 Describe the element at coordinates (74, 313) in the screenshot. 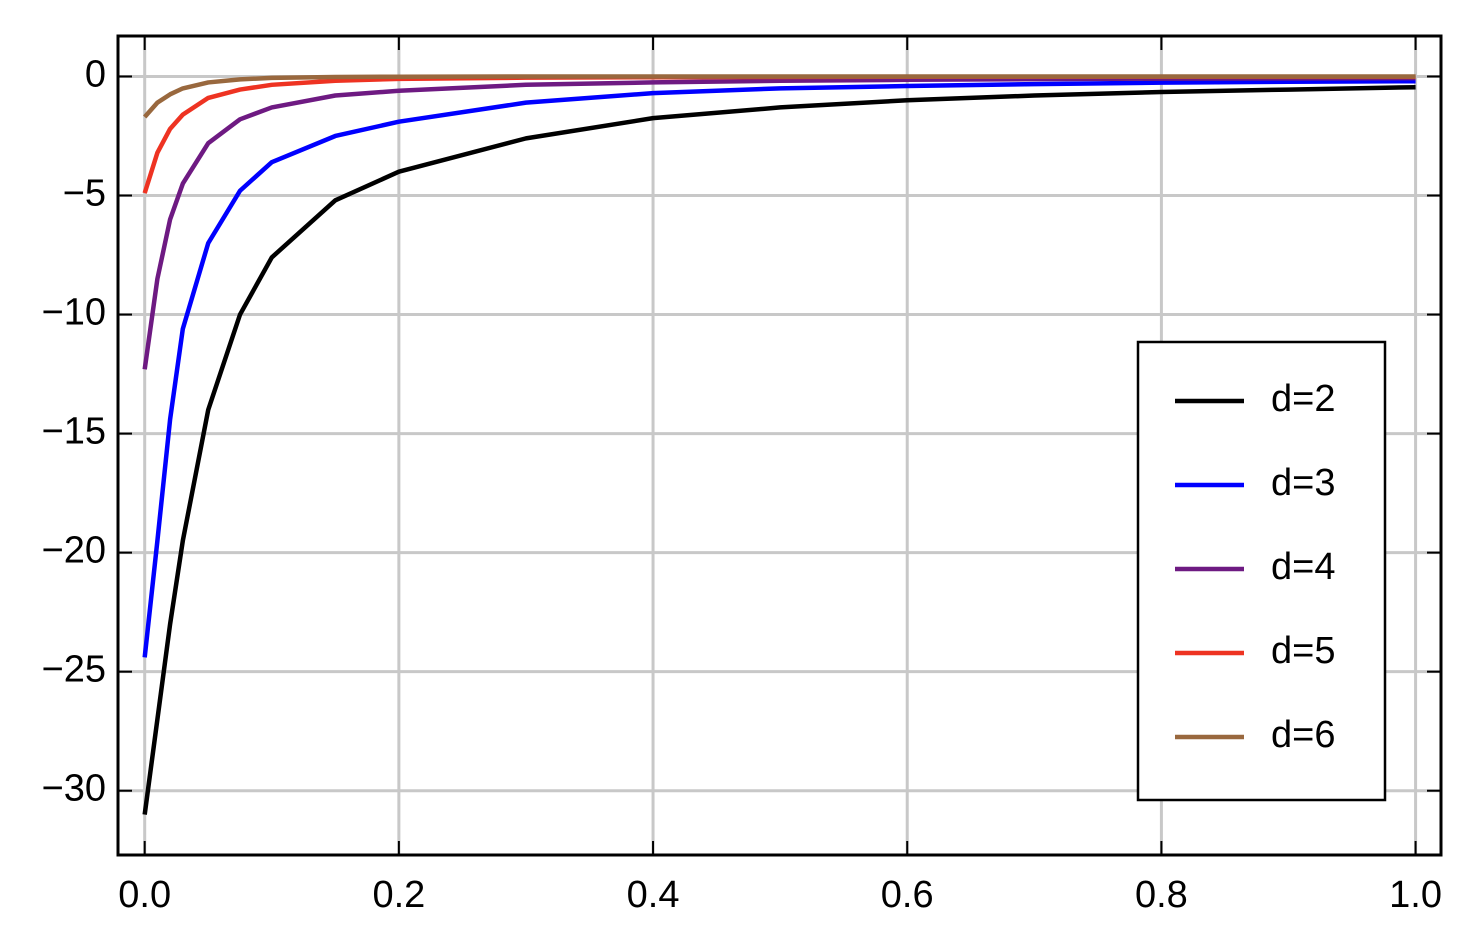

I see `y-tick-label: −10` at that location.